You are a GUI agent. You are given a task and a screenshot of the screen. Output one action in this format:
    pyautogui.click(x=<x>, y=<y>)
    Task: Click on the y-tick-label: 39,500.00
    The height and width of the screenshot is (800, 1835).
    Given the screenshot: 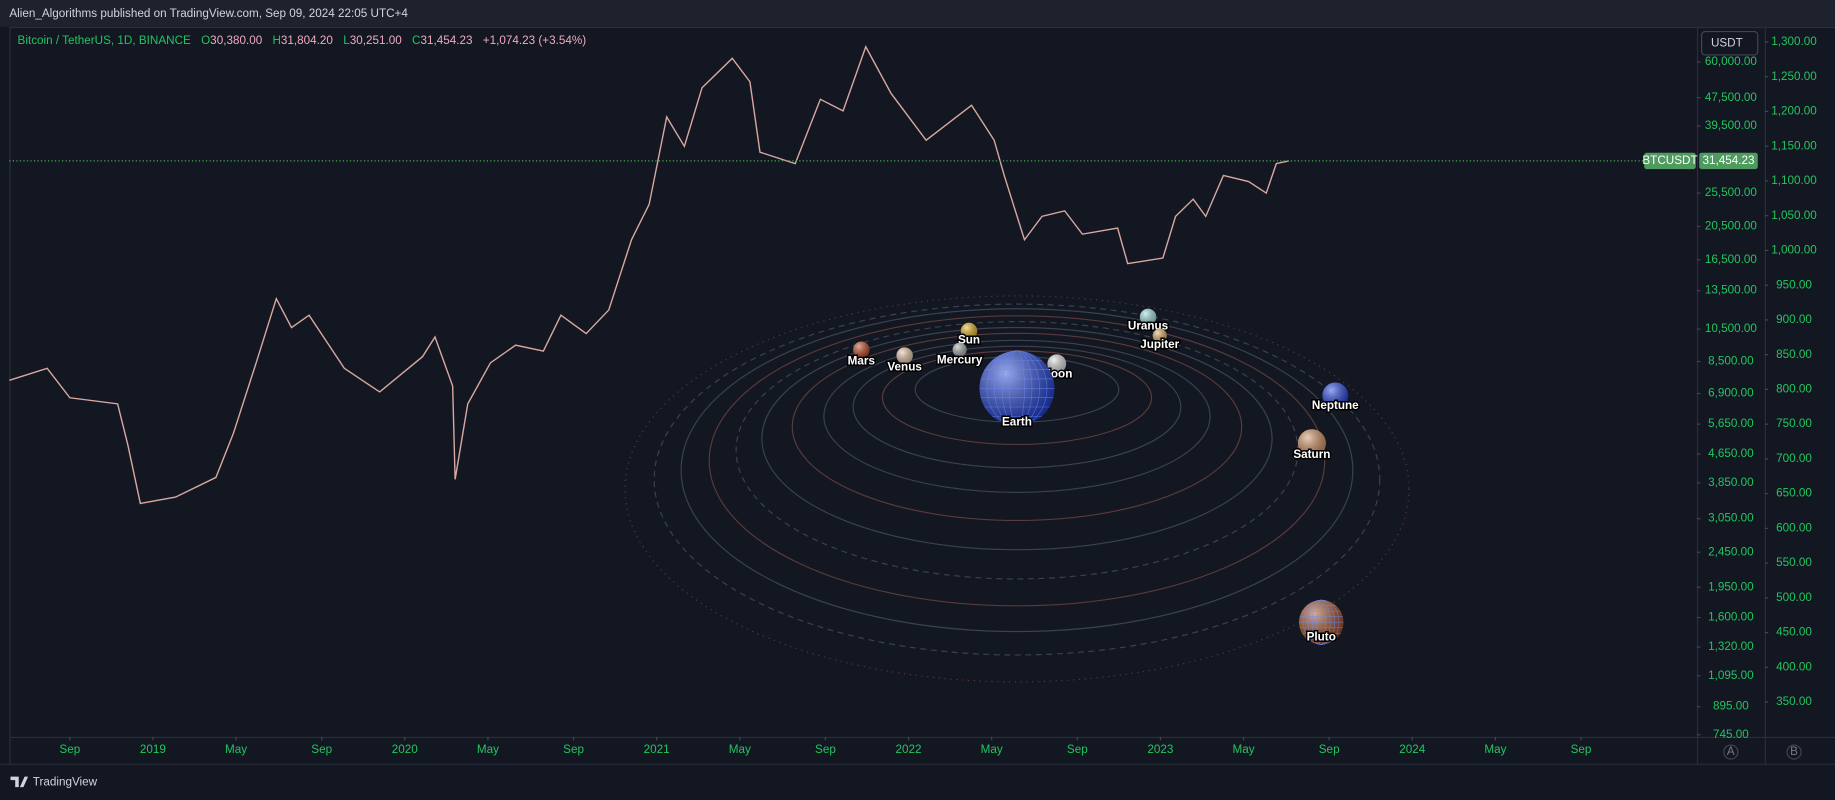 What is the action you would take?
    pyautogui.click(x=1731, y=125)
    